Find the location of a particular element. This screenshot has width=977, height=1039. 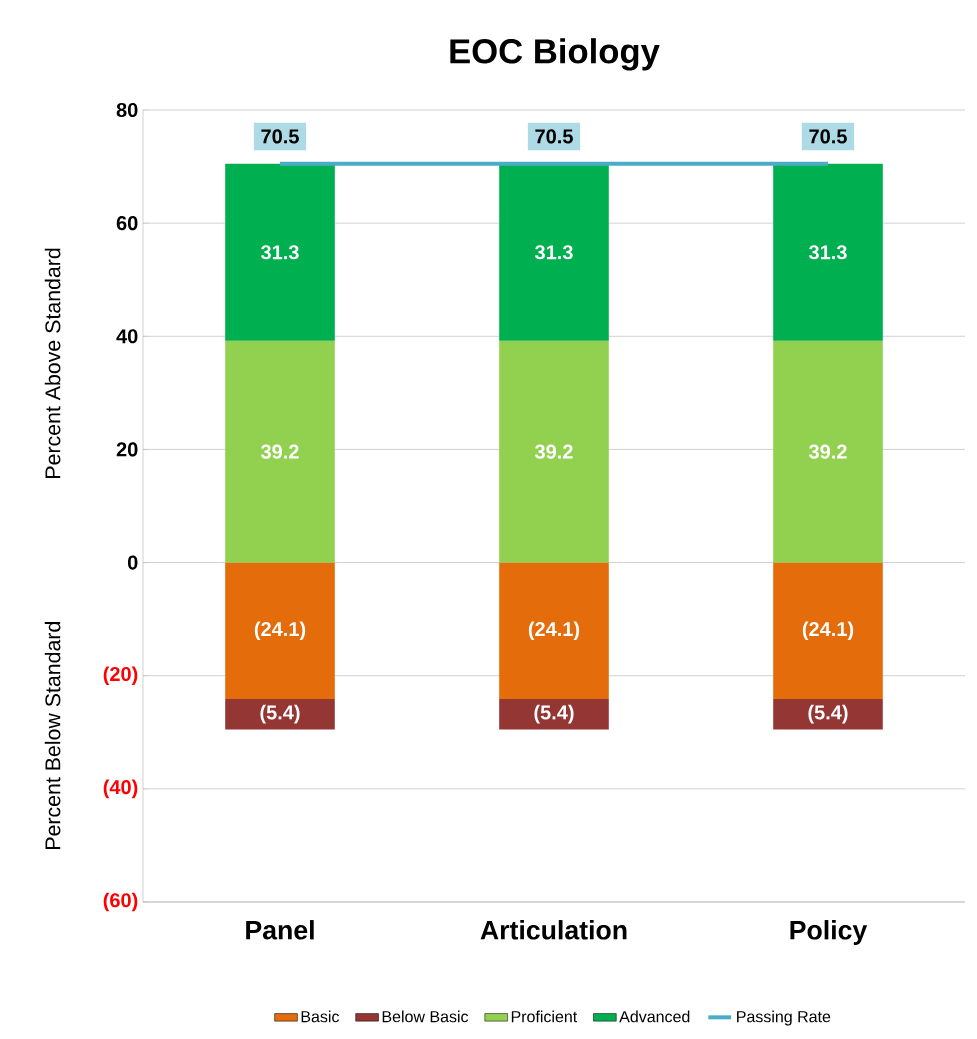

y-tick-label: (60) is located at coordinates (120, 902).